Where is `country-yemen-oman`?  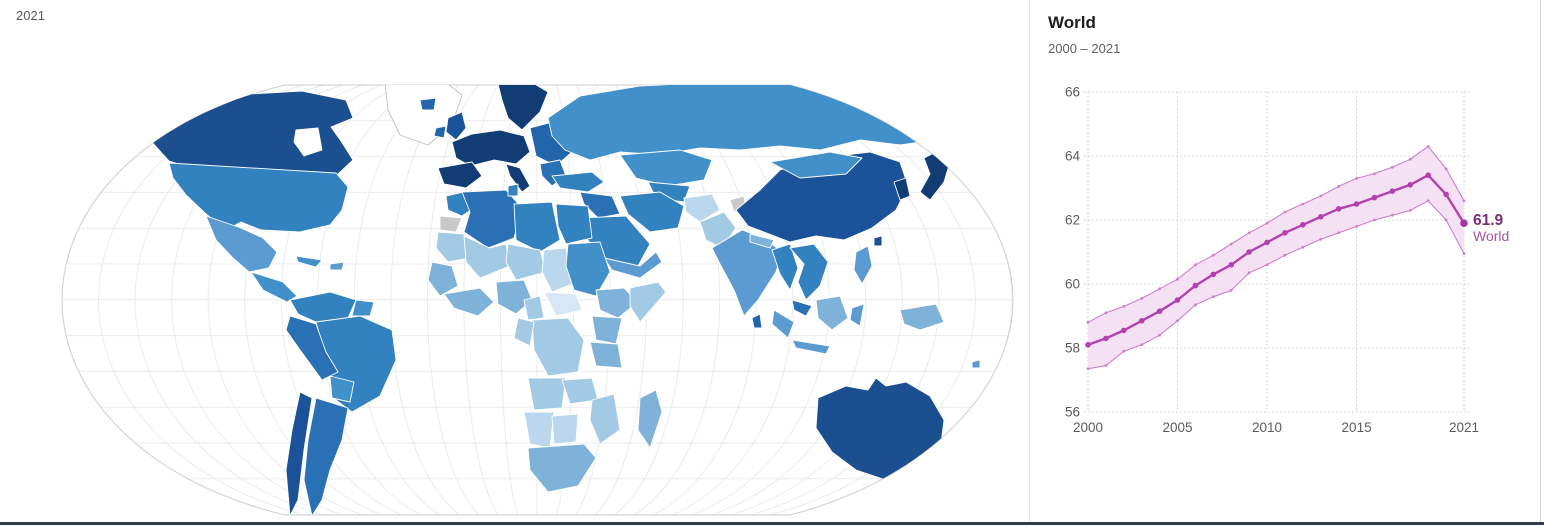 country-yemen-oman is located at coordinates (633, 265).